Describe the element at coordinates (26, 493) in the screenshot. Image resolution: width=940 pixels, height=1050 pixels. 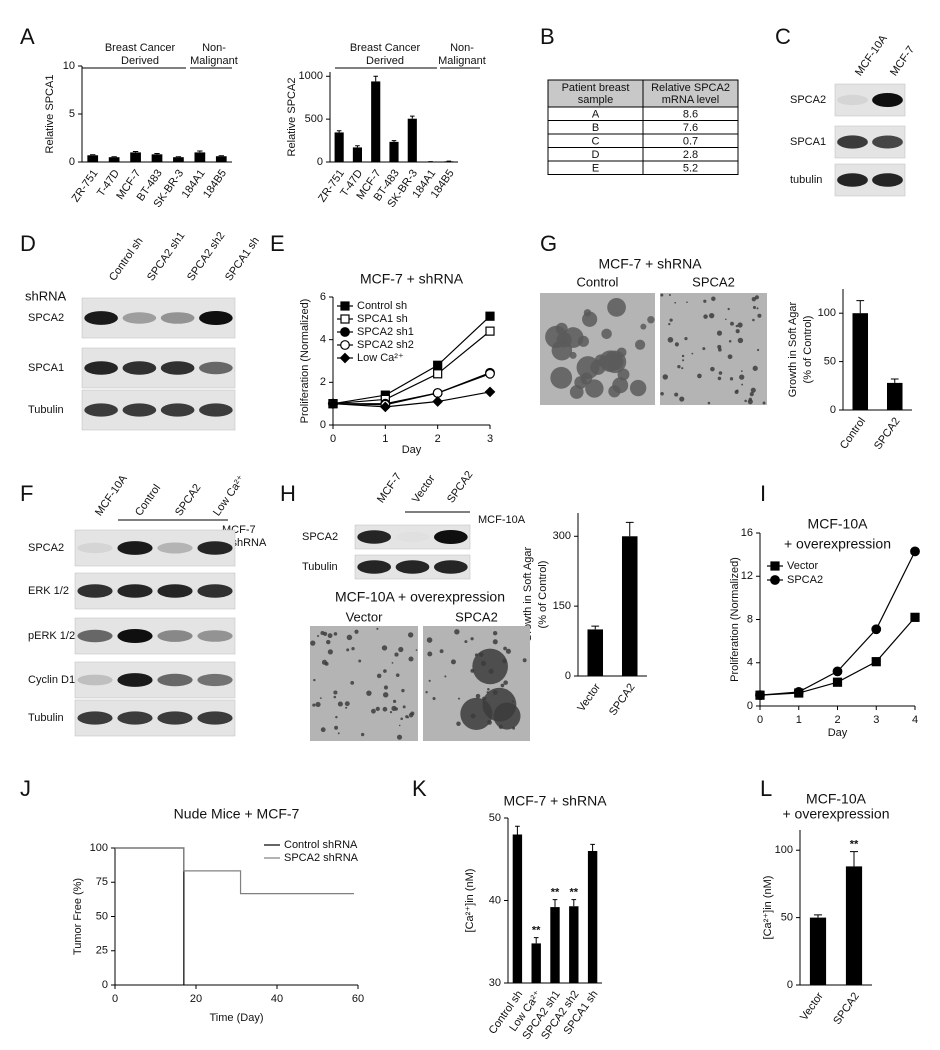
I see `panel-label: F` at that location.